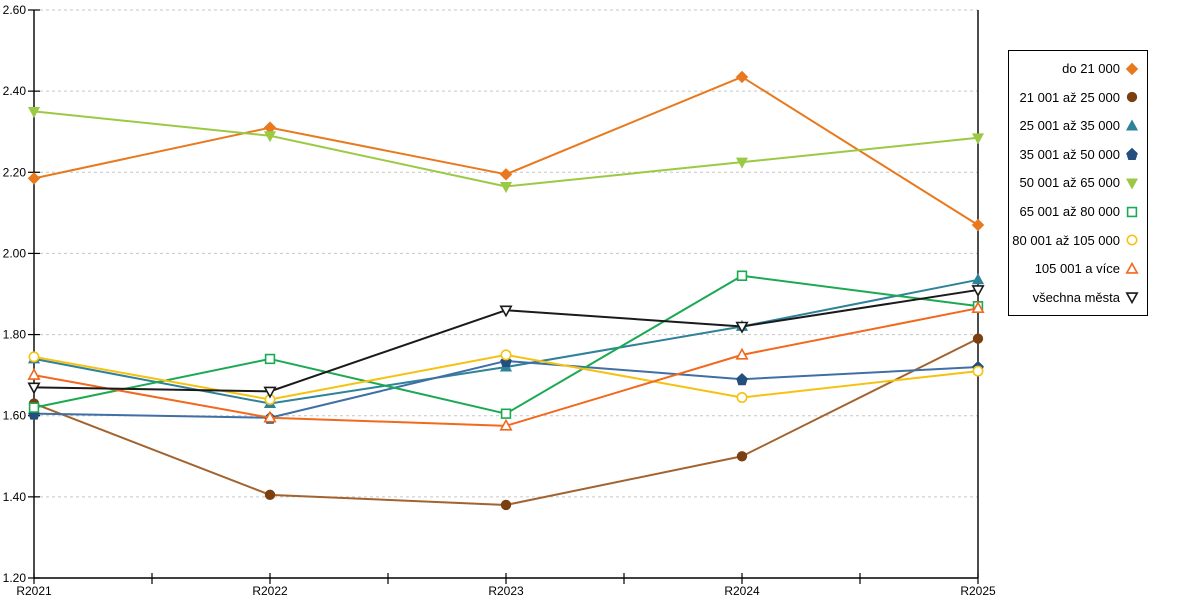  What do you see at coordinates (15, 578) in the screenshot?
I see `y-tick-label: 1.20` at bounding box center [15, 578].